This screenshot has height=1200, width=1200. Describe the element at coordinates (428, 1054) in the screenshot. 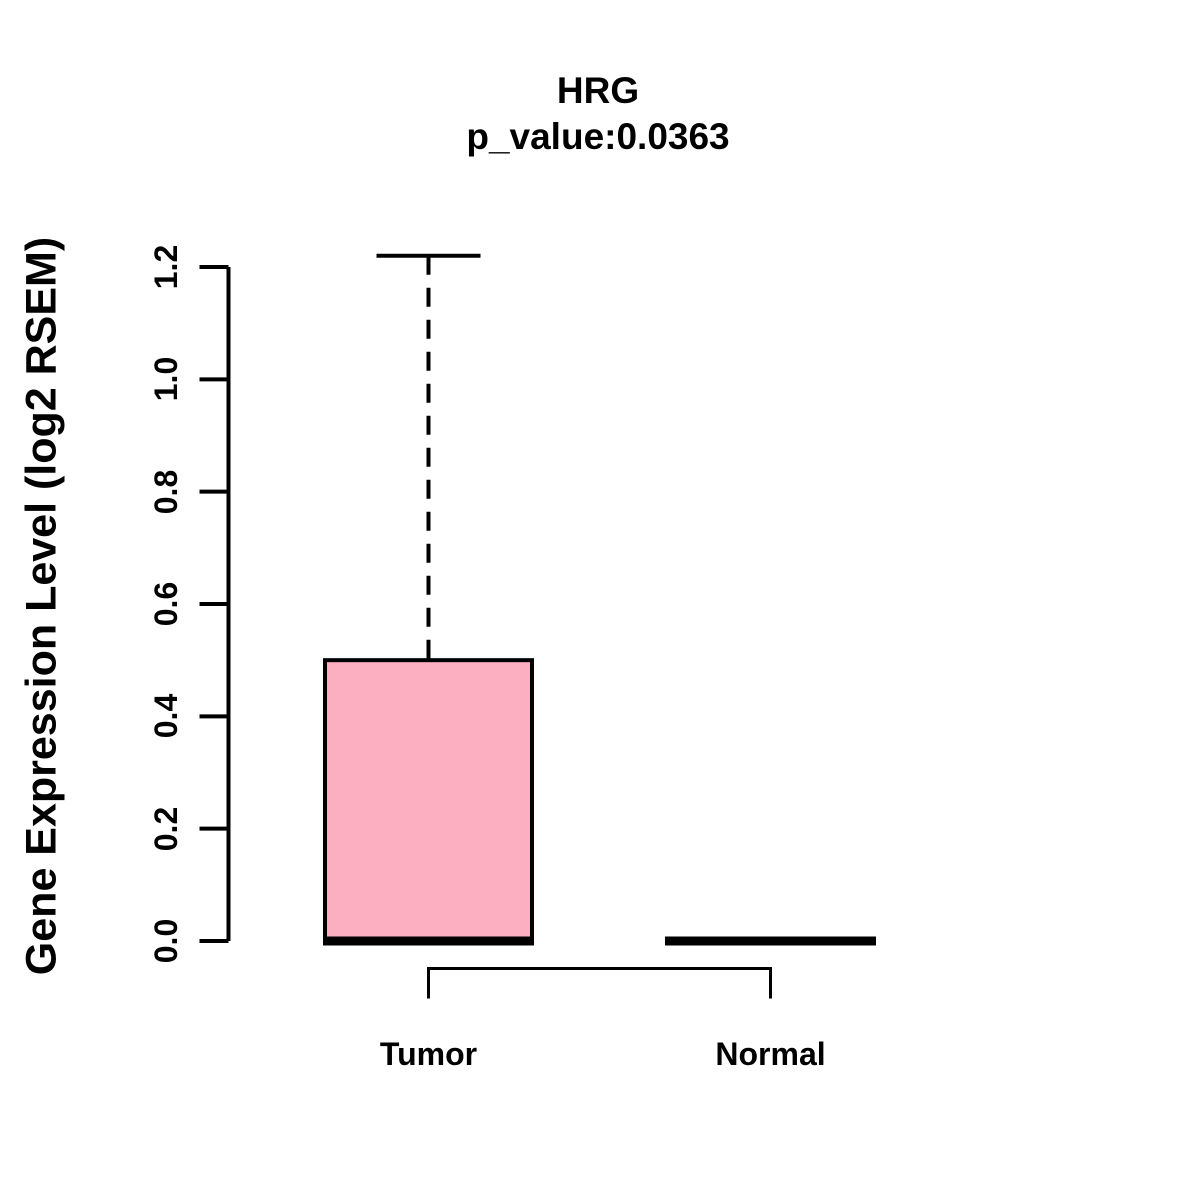

I see `x-category-label-tumor: Tumor` at that location.